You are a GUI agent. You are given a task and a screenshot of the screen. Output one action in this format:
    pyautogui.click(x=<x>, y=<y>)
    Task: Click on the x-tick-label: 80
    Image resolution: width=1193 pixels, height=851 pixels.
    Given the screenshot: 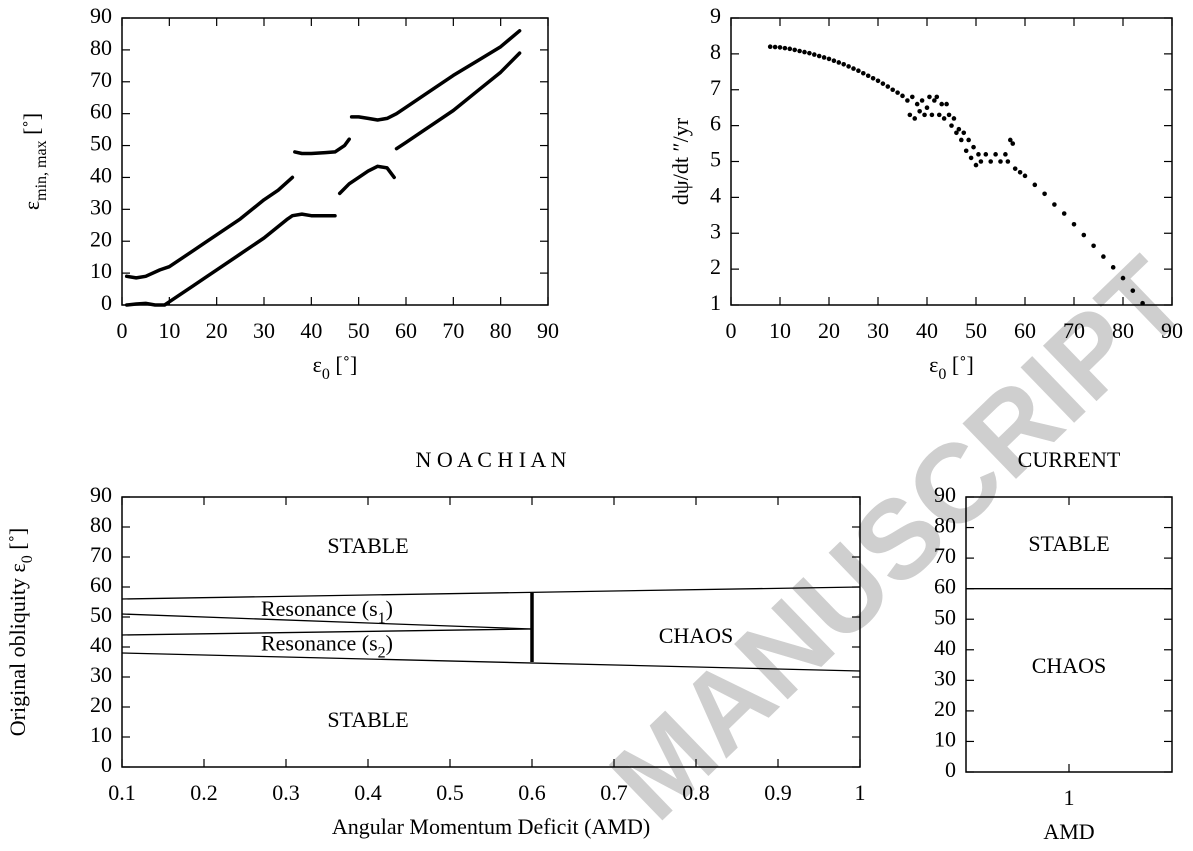 What is the action you would take?
    pyautogui.click(x=1123, y=330)
    